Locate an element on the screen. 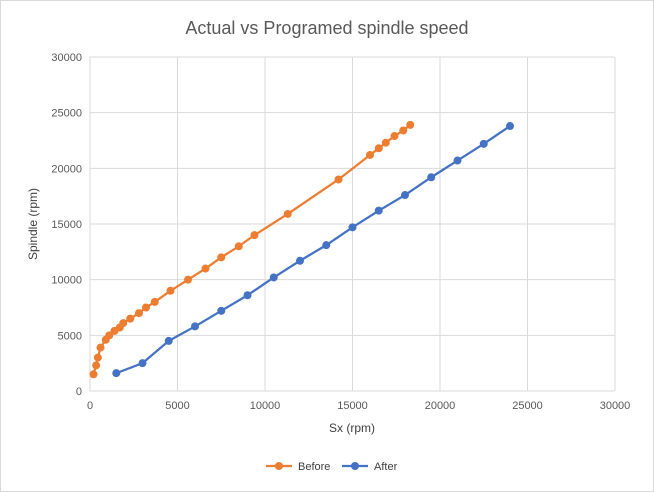 The image size is (654, 492). legend-label-before: Before is located at coordinates (314, 467).